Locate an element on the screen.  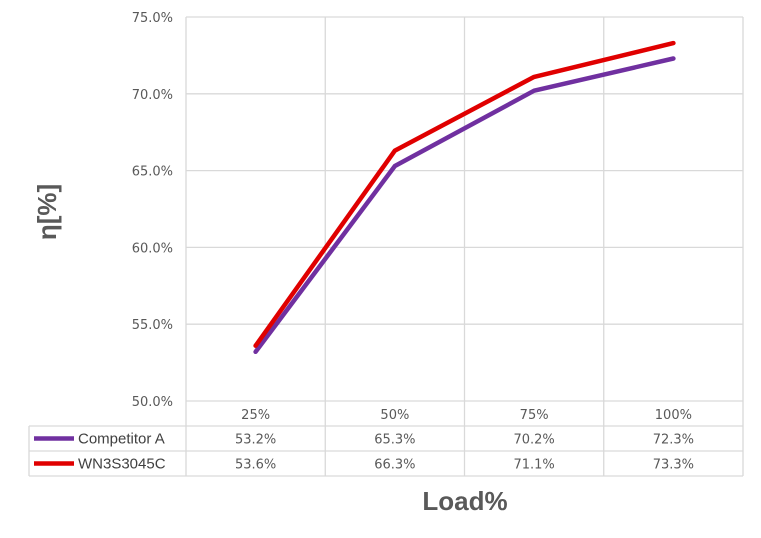
y-tick-label: 50.0% is located at coordinates (152, 402).